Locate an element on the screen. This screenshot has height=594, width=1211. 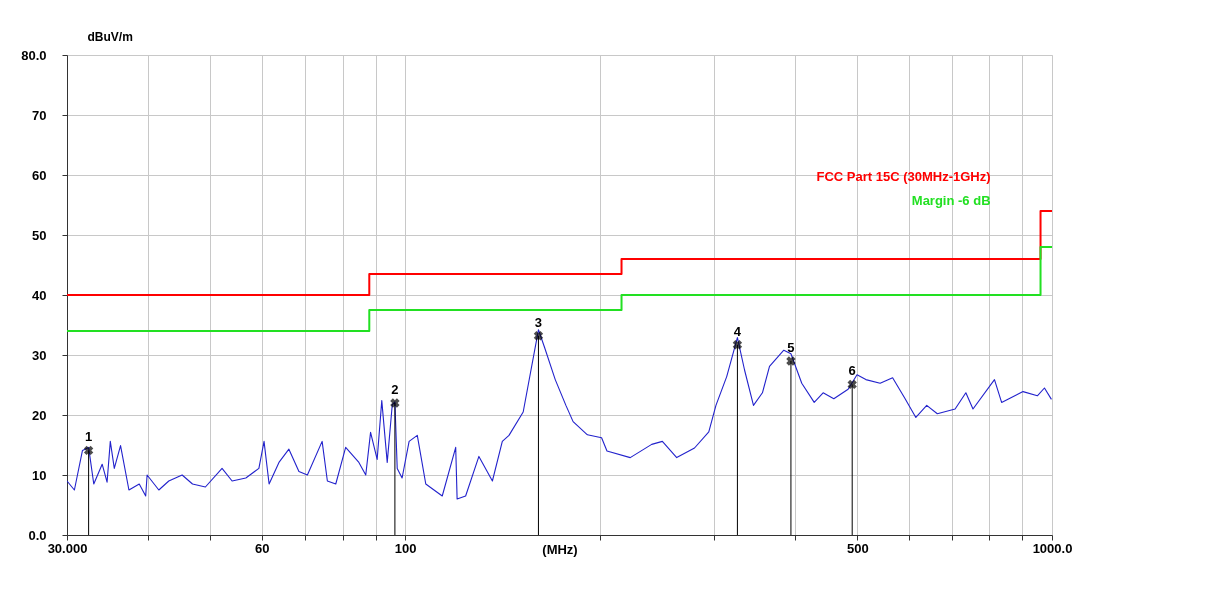
y-tick-label: 50 is located at coordinates (39, 235).